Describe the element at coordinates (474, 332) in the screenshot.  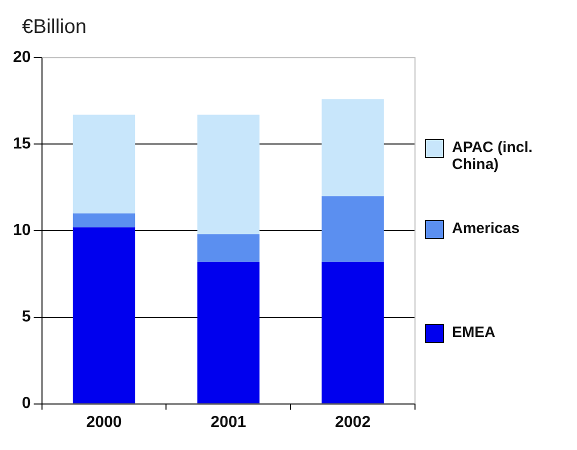
I see `legend-label: EMEA` at that location.